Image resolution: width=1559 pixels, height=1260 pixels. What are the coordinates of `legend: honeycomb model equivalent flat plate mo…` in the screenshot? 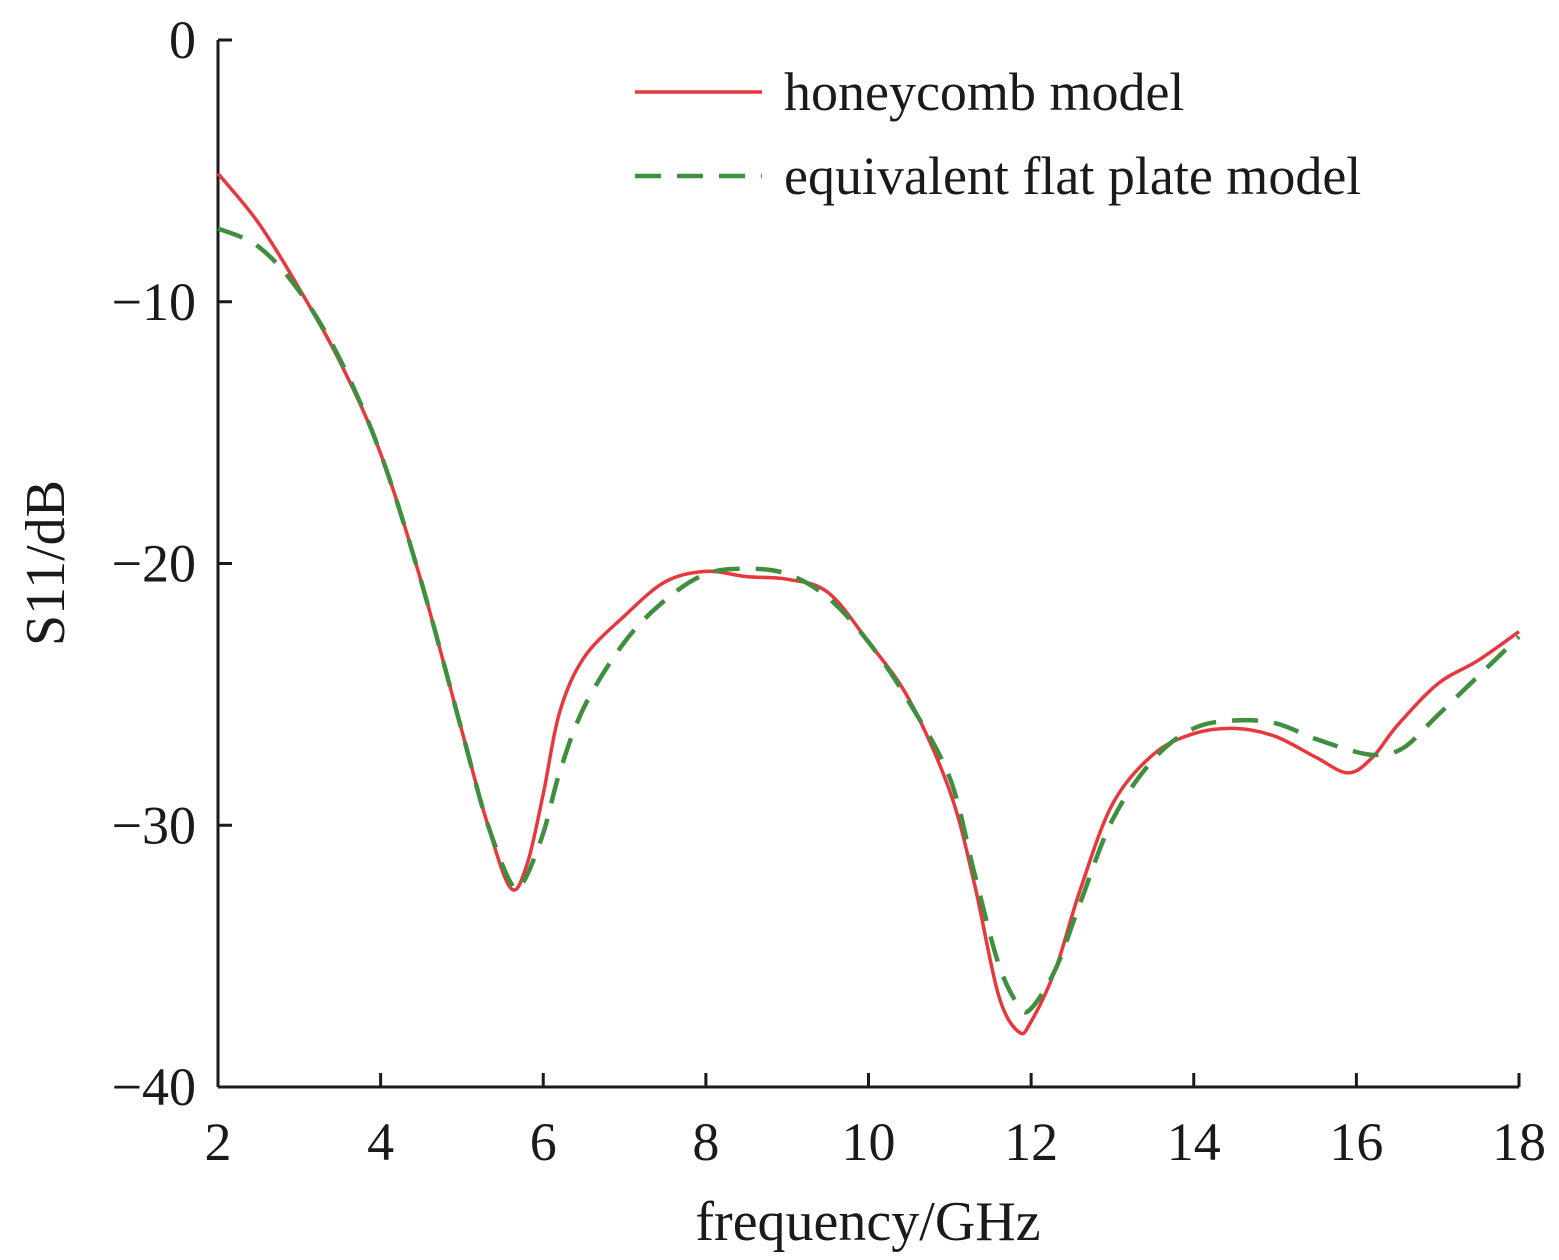 It's located at (998, 134).